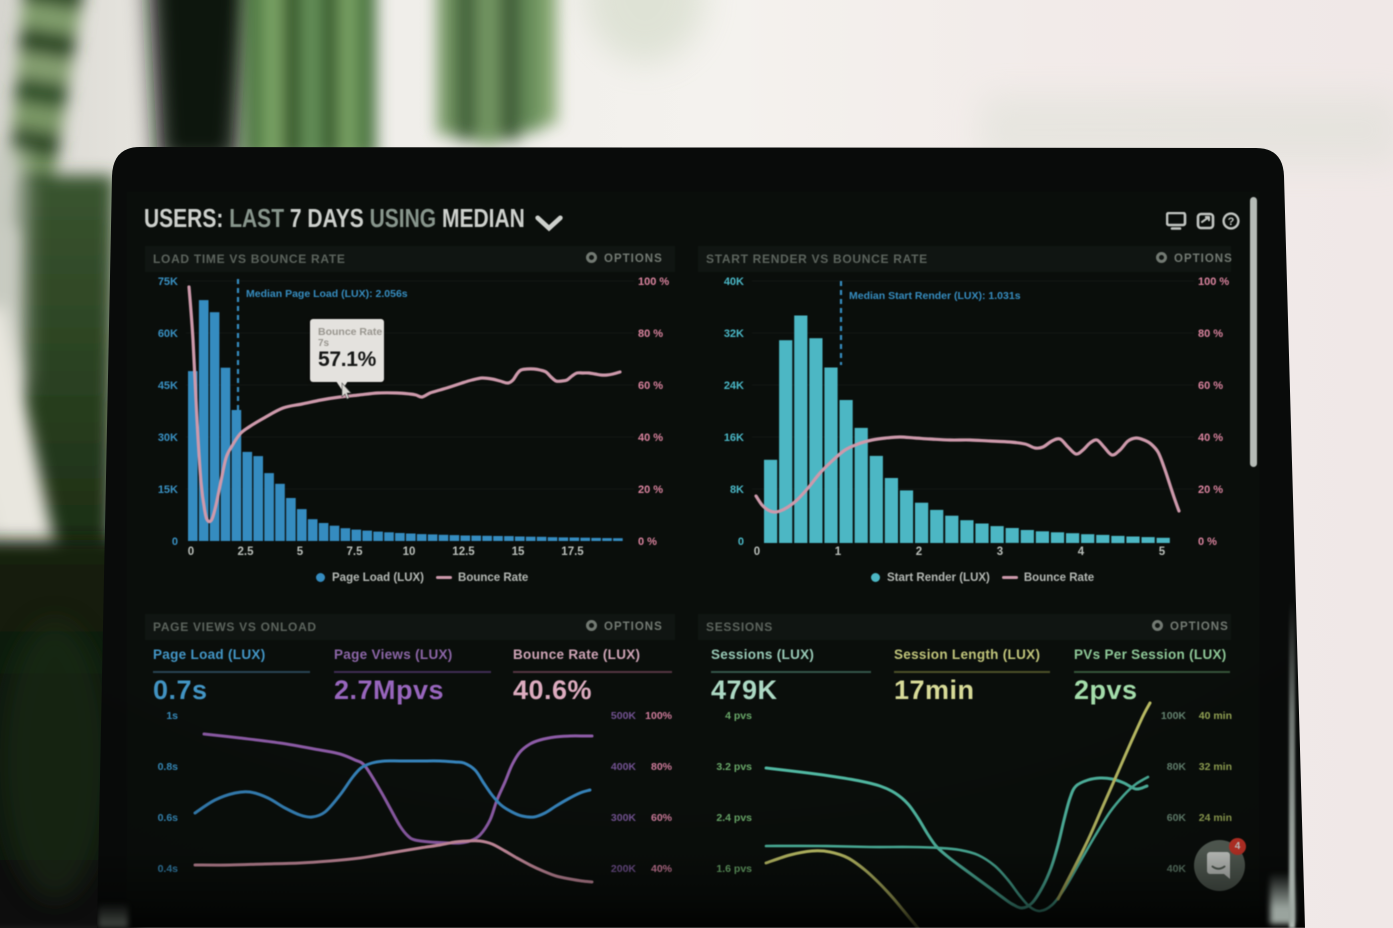  Describe the element at coordinates (168, 386) in the screenshot. I see `svg-text: 45K` at that location.